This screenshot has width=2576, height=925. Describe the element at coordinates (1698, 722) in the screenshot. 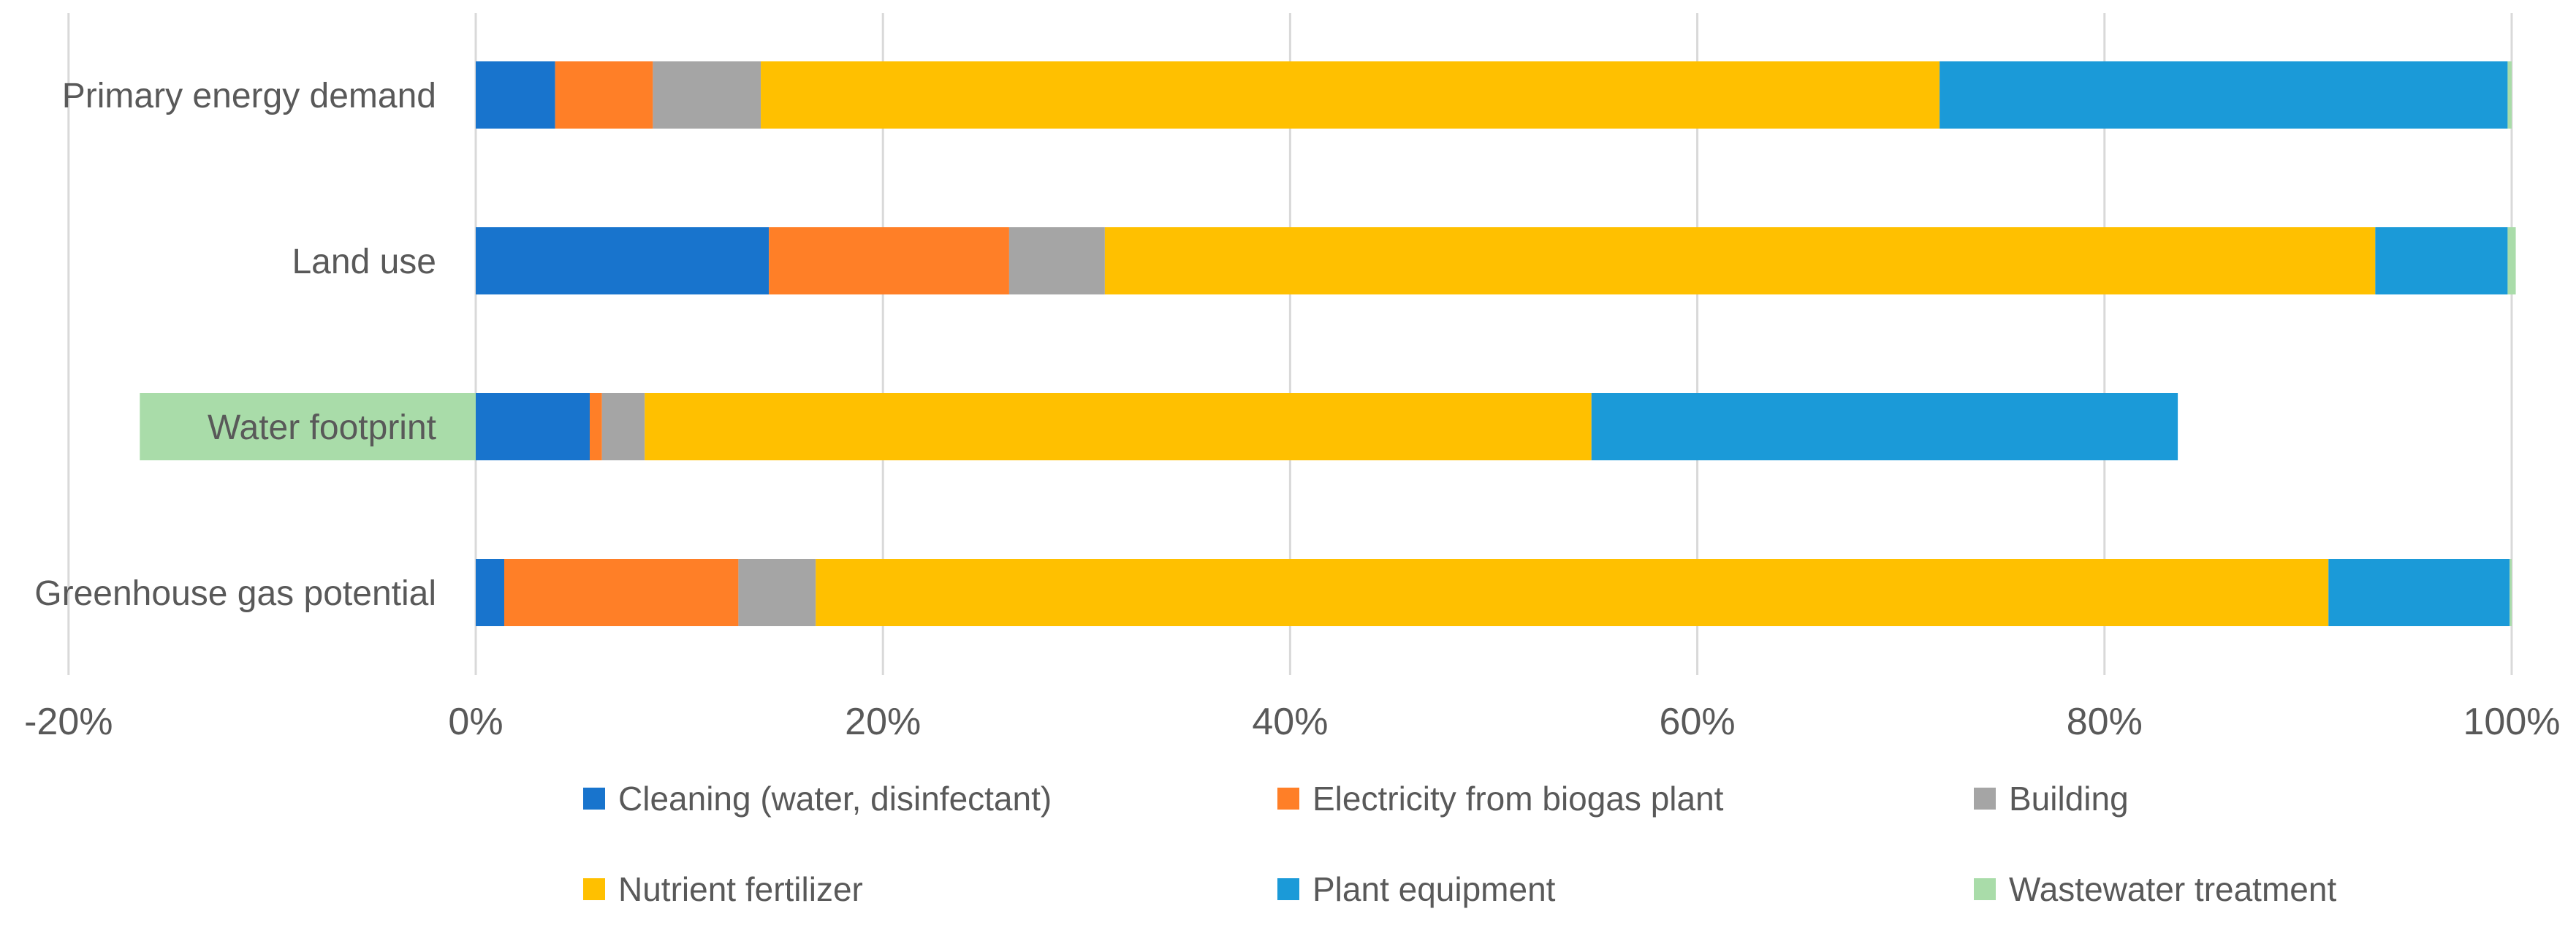

I see `x-tick-label: 60%` at that location.